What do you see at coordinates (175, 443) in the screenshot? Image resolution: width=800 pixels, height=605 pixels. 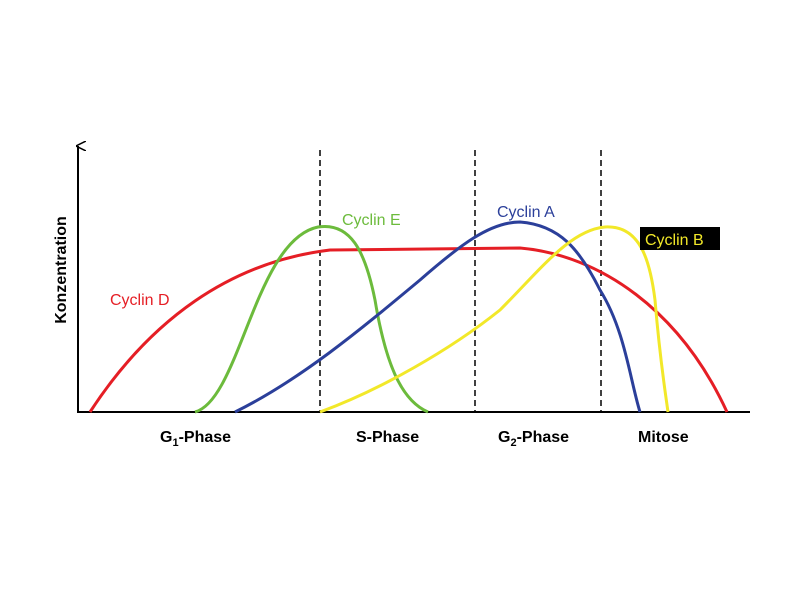 I see `phase-subscript: 1` at bounding box center [175, 443].